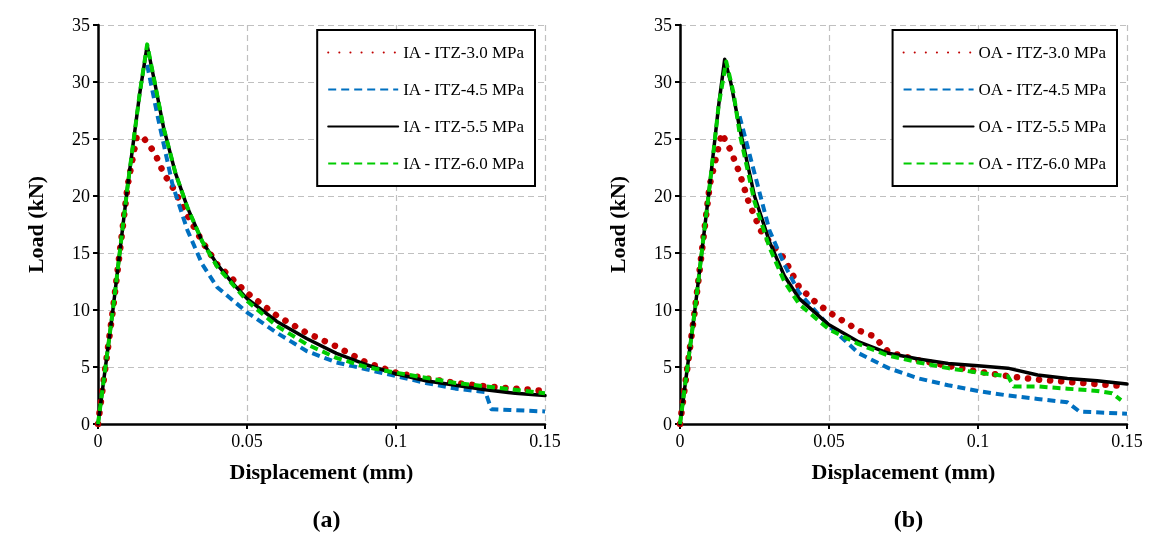 The width and height of the screenshot is (1151, 544). Describe the element at coordinates (464, 163) in the screenshot. I see `legend-label: IA - ITZ-6.0 MPa` at that location.